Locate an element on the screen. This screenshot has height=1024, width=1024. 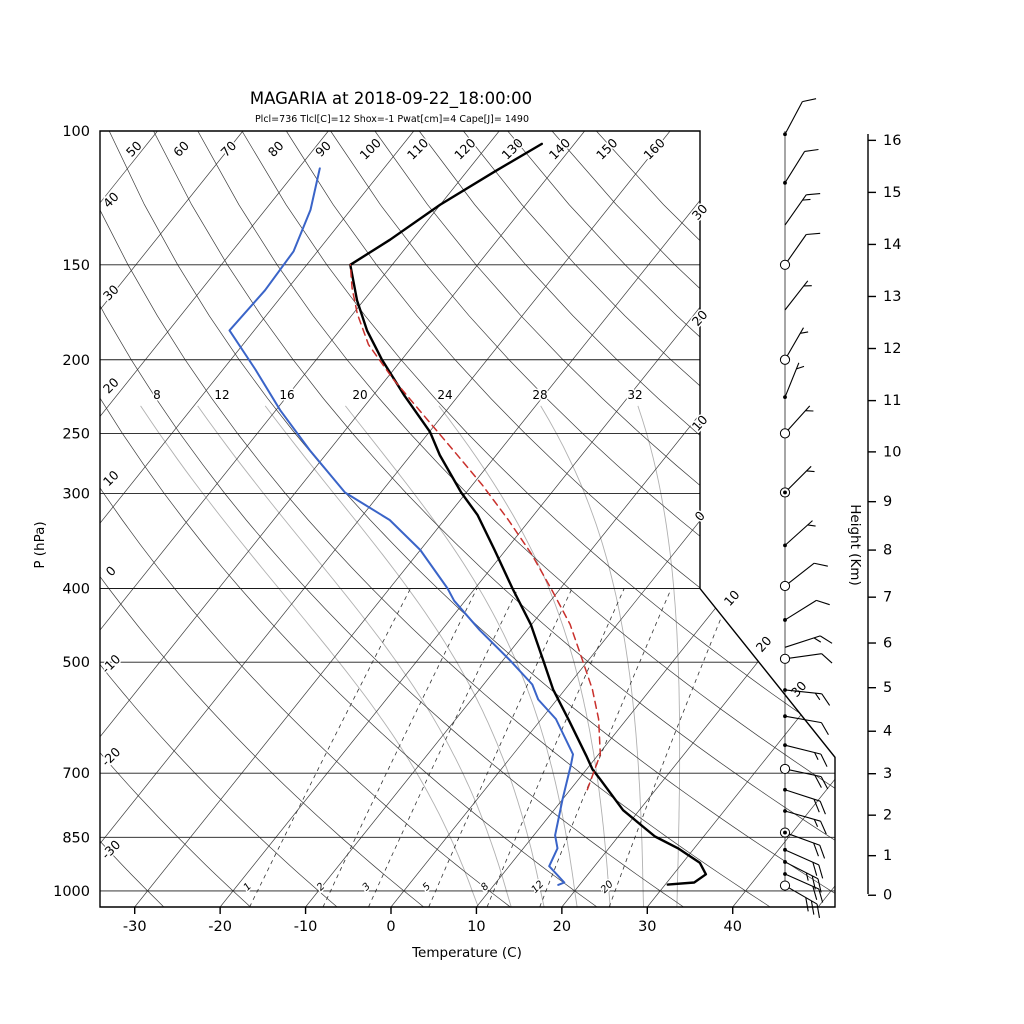
height-tick-label: 3 is located at coordinates (887, 774).